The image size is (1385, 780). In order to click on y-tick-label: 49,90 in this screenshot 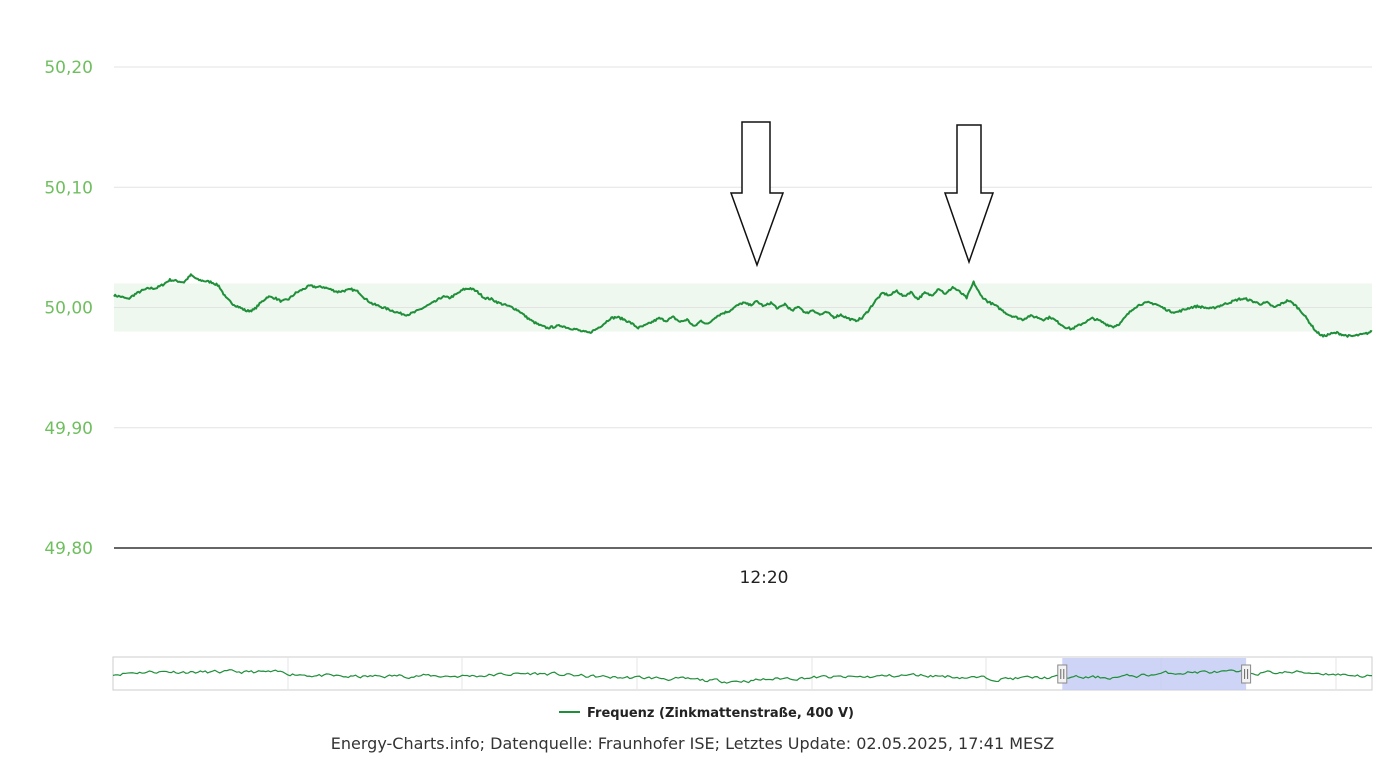, I will do `click(68, 429)`.